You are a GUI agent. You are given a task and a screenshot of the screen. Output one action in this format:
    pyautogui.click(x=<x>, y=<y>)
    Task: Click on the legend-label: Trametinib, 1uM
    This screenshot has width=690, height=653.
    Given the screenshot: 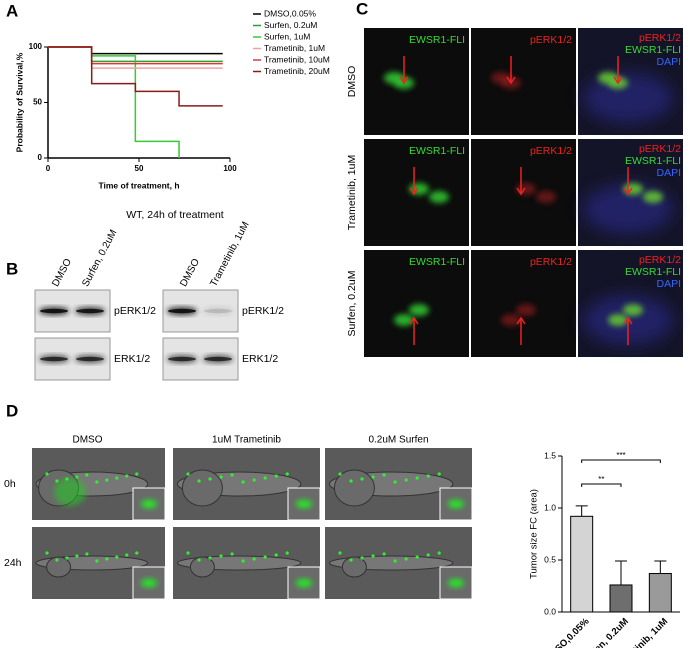 What is the action you would take?
    pyautogui.click(x=294, y=48)
    